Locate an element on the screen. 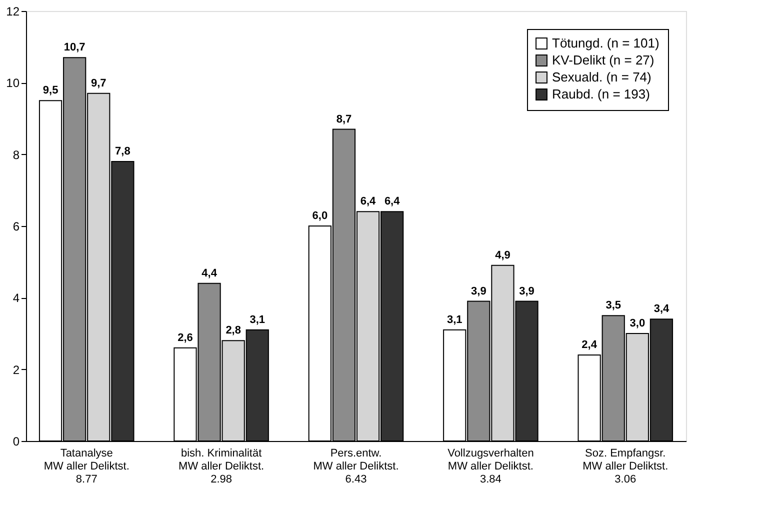 Image resolution: width=765 pixels, height=530 pixels. legend-label: KV-Delikt (n = 27) is located at coordinates (603, 60).